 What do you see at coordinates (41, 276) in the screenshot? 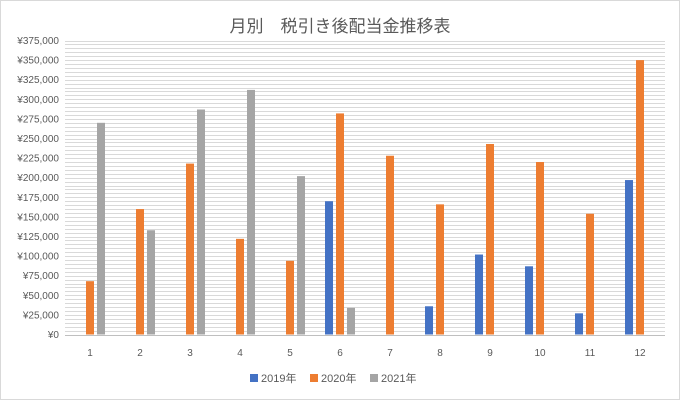
I see `y-tick-label: ¥75,000` at bounding box center [41, 276].